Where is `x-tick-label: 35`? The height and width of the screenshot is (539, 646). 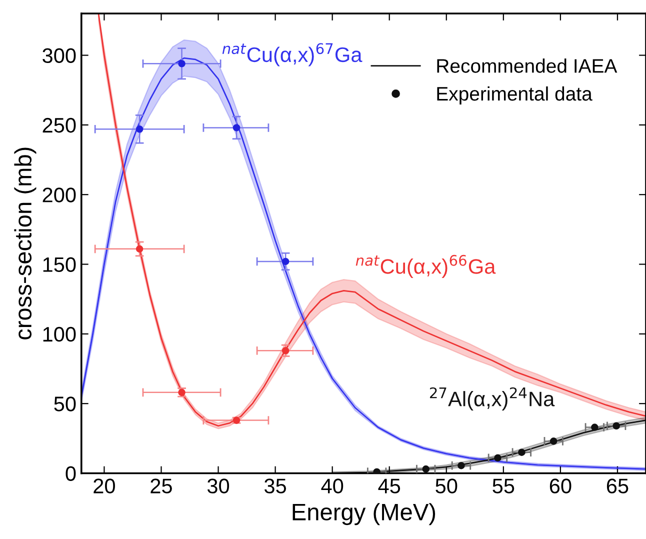
x-tick-label: 35 is located at coordinates (275, 486).